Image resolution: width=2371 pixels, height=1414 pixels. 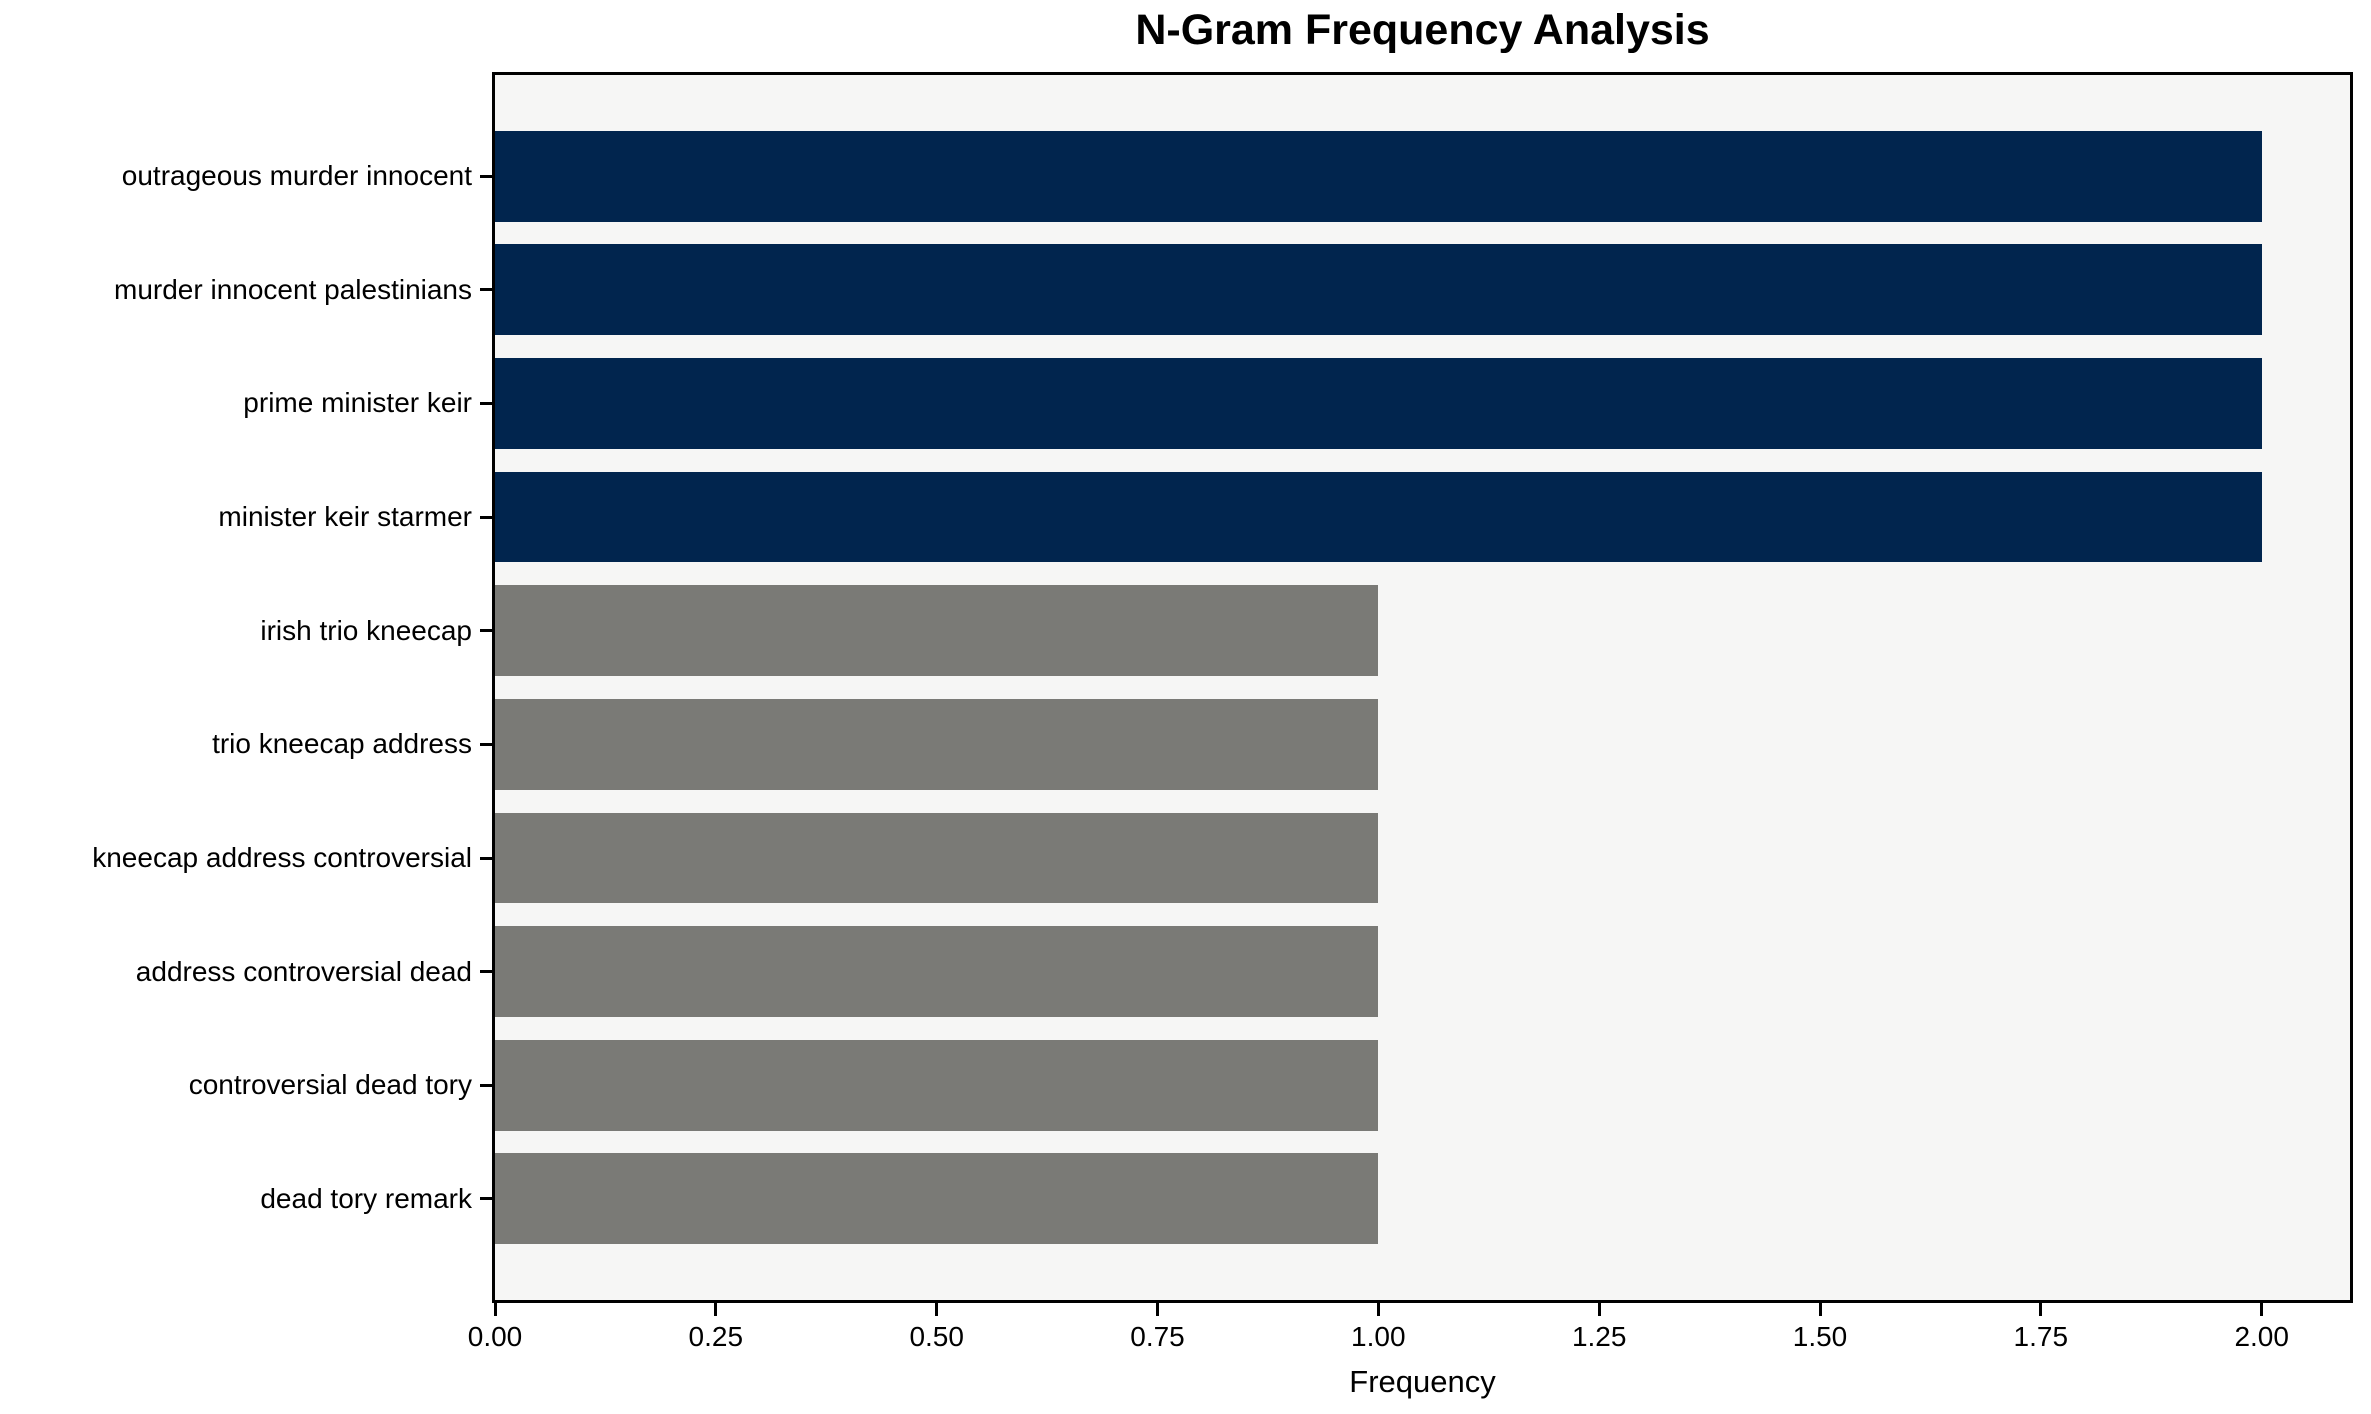 I want to click on x-tick-label: 0.75, so click(x=1157, y=1336).